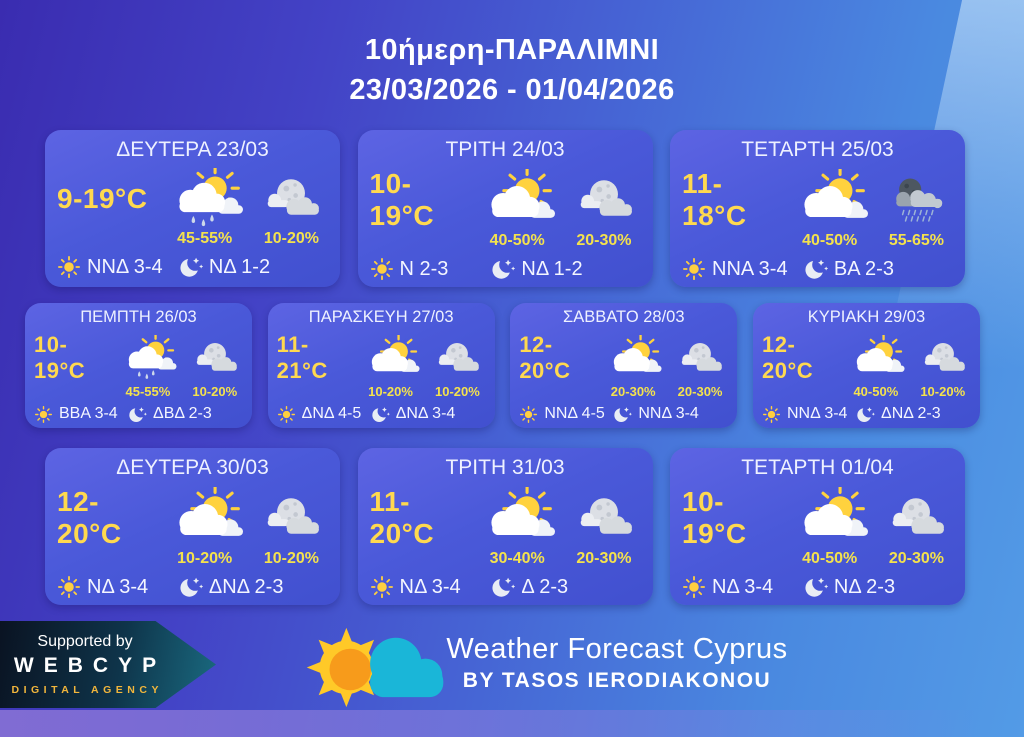 The width and height of the screenshot is (1024, 737). What do you see at coordinates (574, 413) in the screenshot?
I see `day-wind-value: ΝΝΔ 4-5` at bounding box center [574, 413].